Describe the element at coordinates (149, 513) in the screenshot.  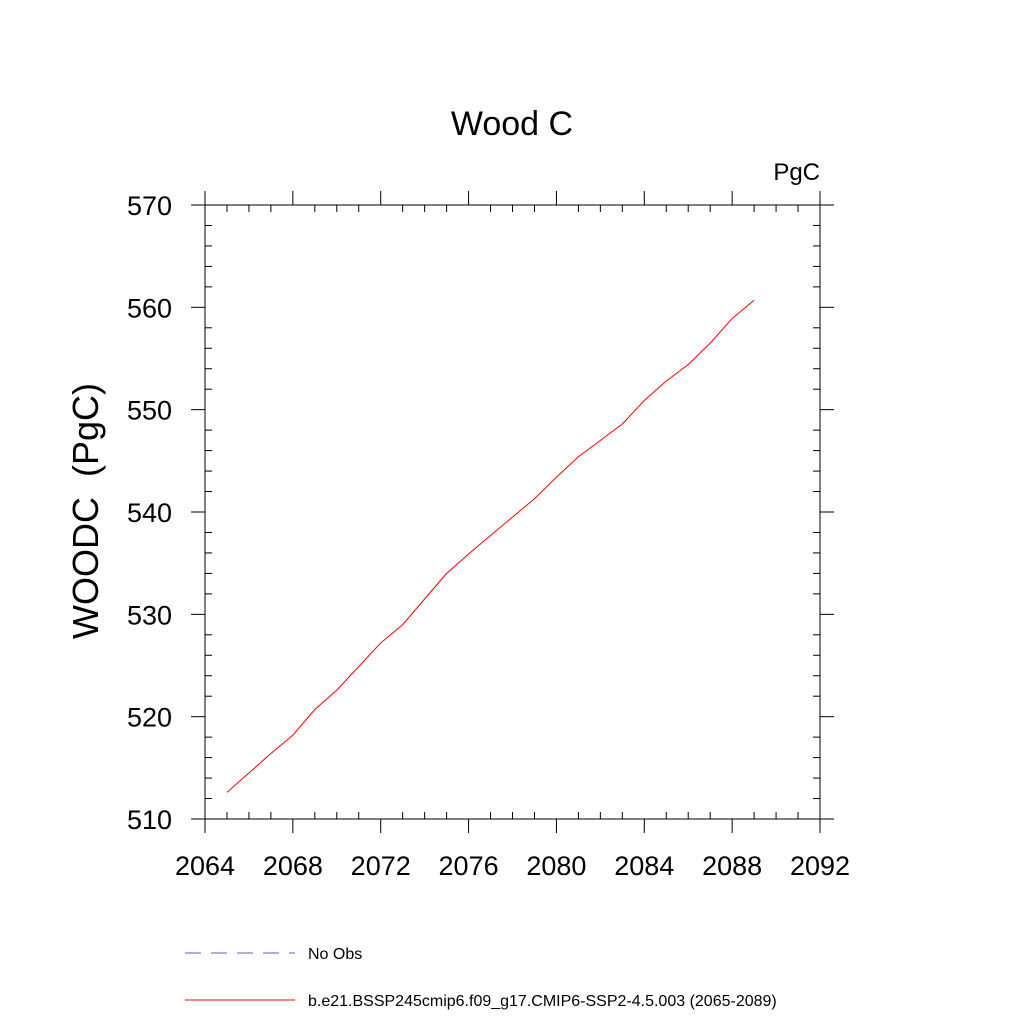
I see `y-tick-label: 540` at that location.